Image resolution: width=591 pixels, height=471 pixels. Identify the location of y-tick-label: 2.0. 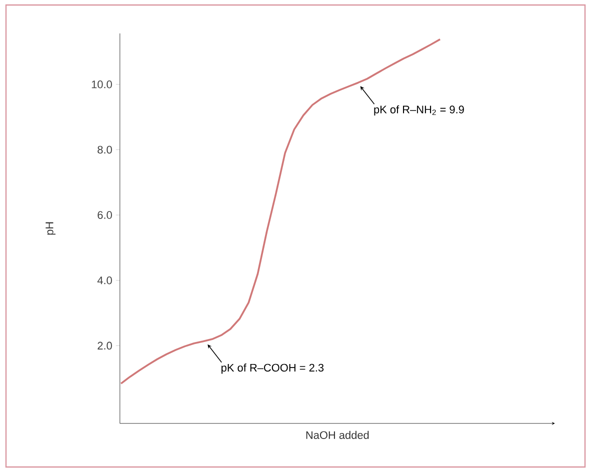
(105, 346).